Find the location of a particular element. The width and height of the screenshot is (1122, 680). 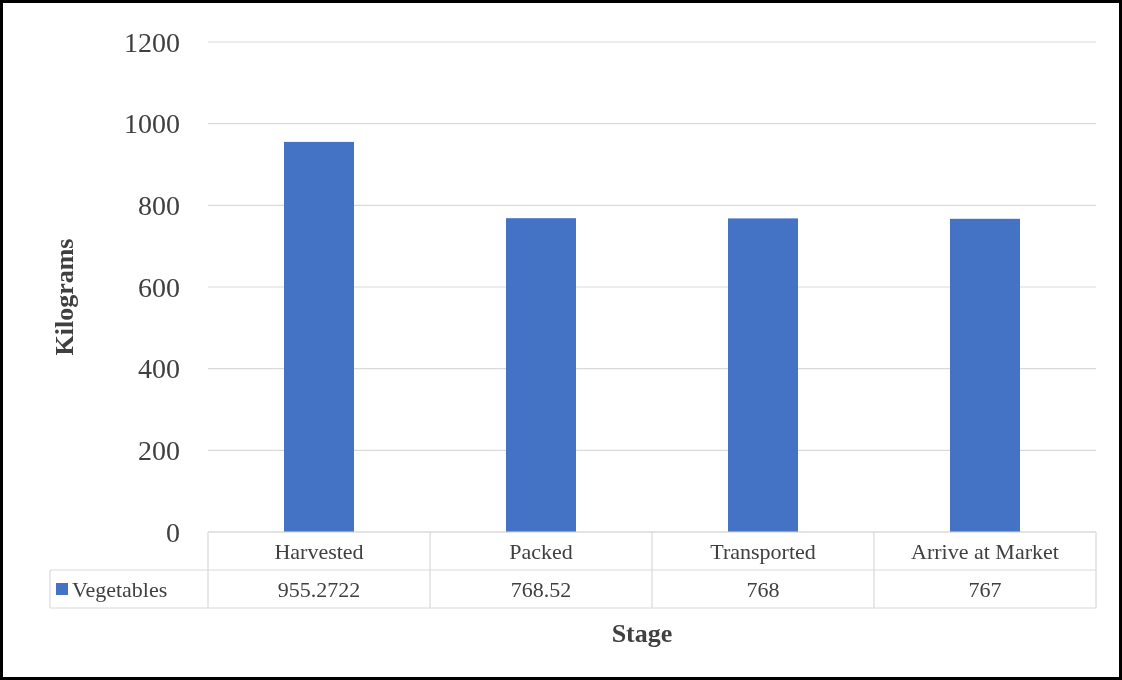

data-label: 767 is located at coordinates (985, 589).